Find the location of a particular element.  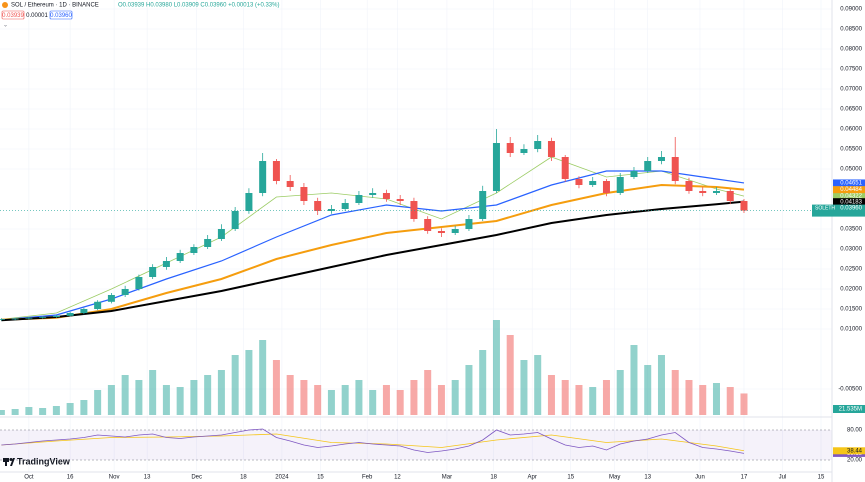

x-tick-label: Dec is located at coordinates (196, 478).